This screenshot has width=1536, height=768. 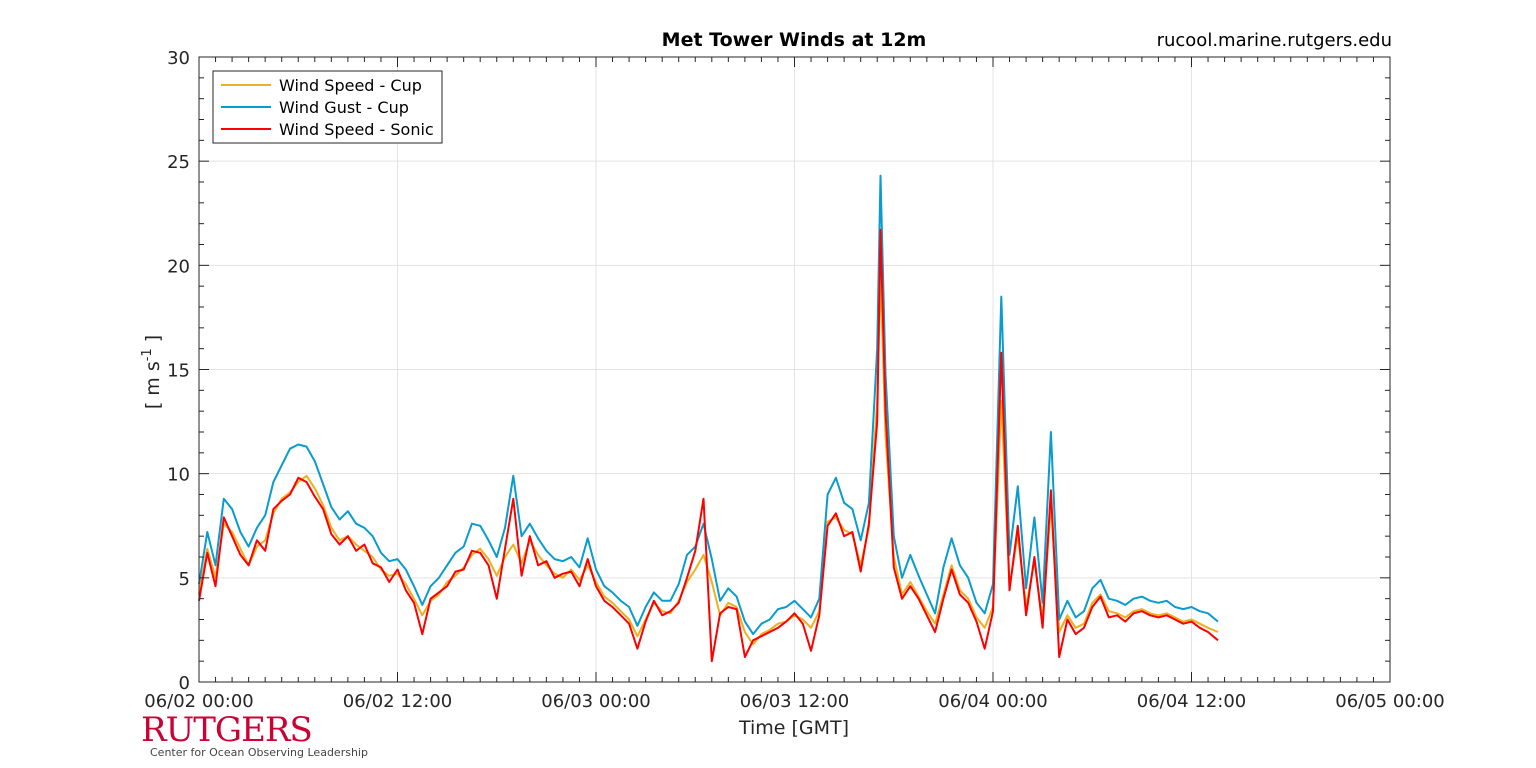 I want to click on x-tick-label: 06/04 00:00, so click(x=992, y=701).